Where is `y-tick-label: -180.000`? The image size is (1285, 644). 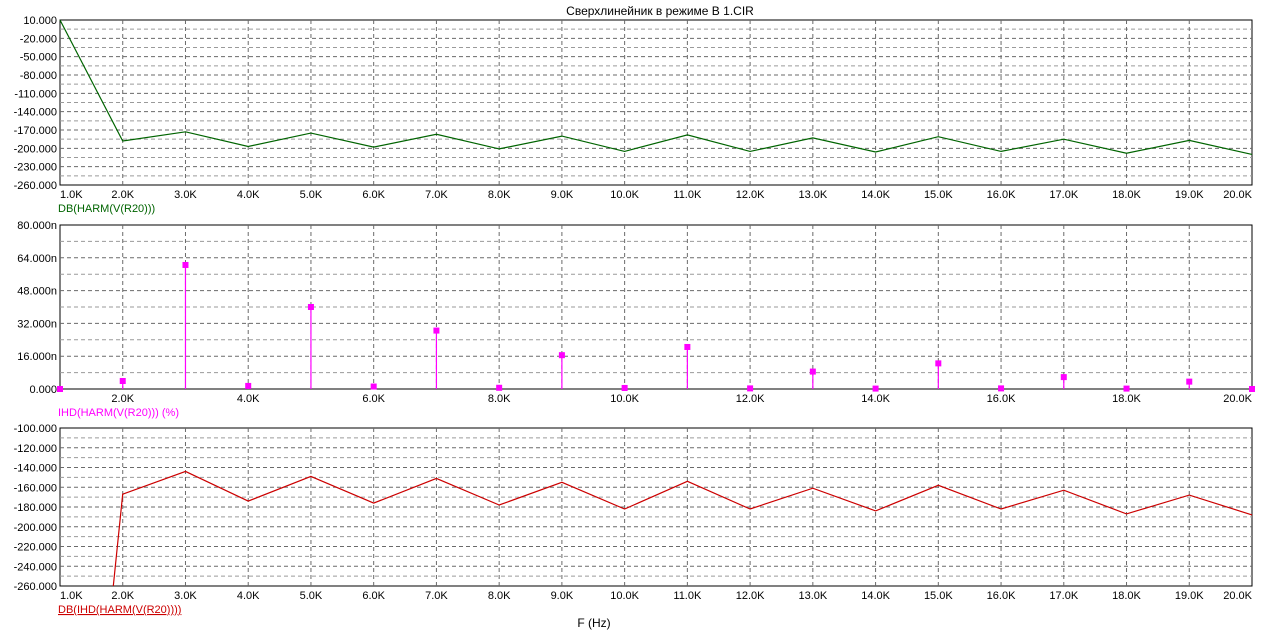
y-tick-label: -180.000 is located at coordinates (35, 508).